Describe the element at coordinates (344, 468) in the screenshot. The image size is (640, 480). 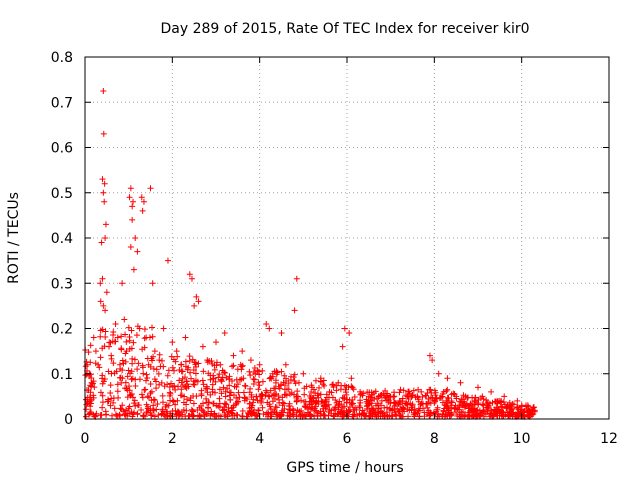
I see `x-axis-label: GPS time / hours` at that location.